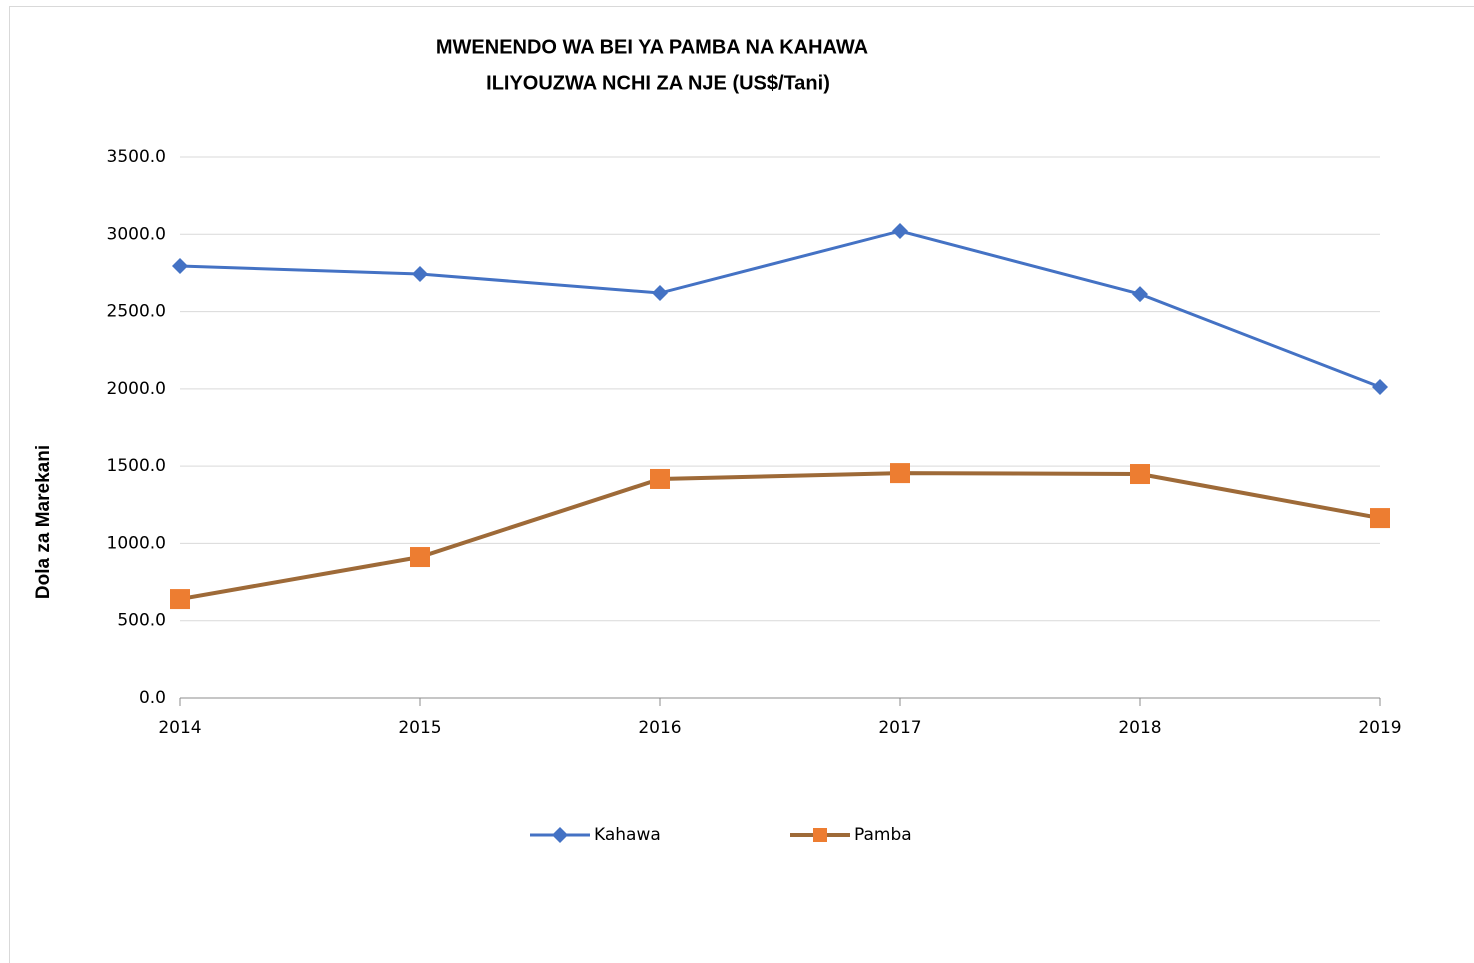  I want to click on y-tick-label: 2500.0, so click(136, 312).